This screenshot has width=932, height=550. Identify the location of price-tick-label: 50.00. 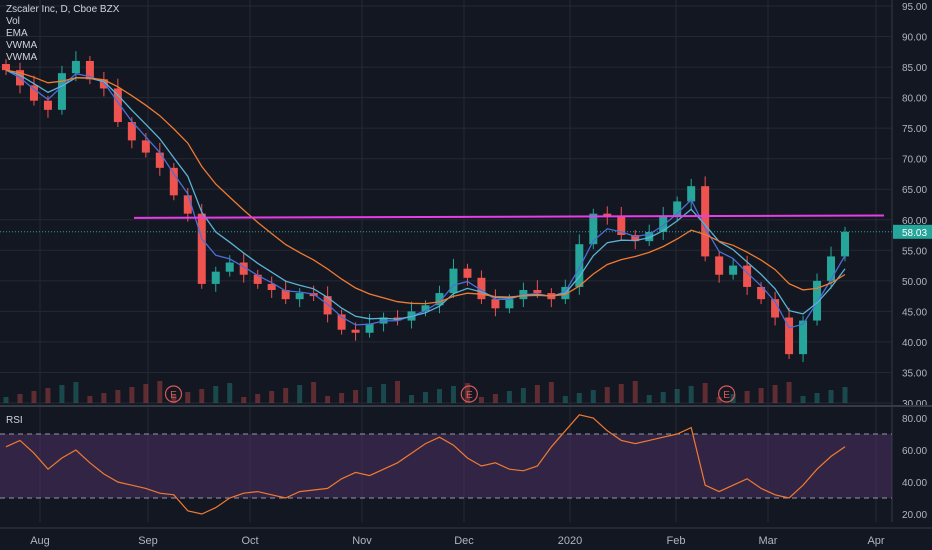
(914, 282).